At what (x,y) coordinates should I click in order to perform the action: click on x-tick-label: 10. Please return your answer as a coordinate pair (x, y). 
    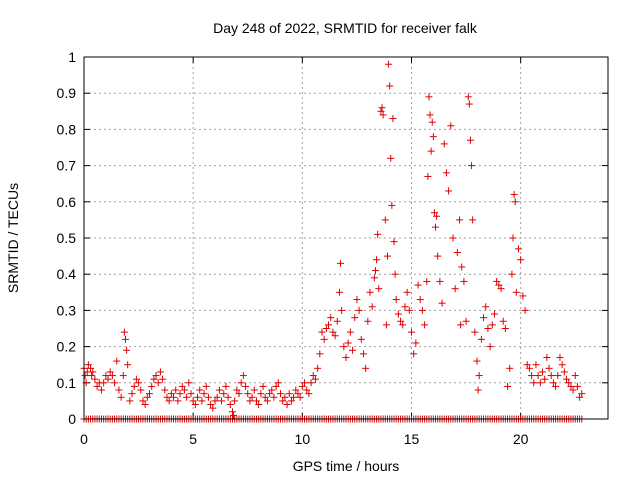
    Looking at the image, I should click on (303, 439).